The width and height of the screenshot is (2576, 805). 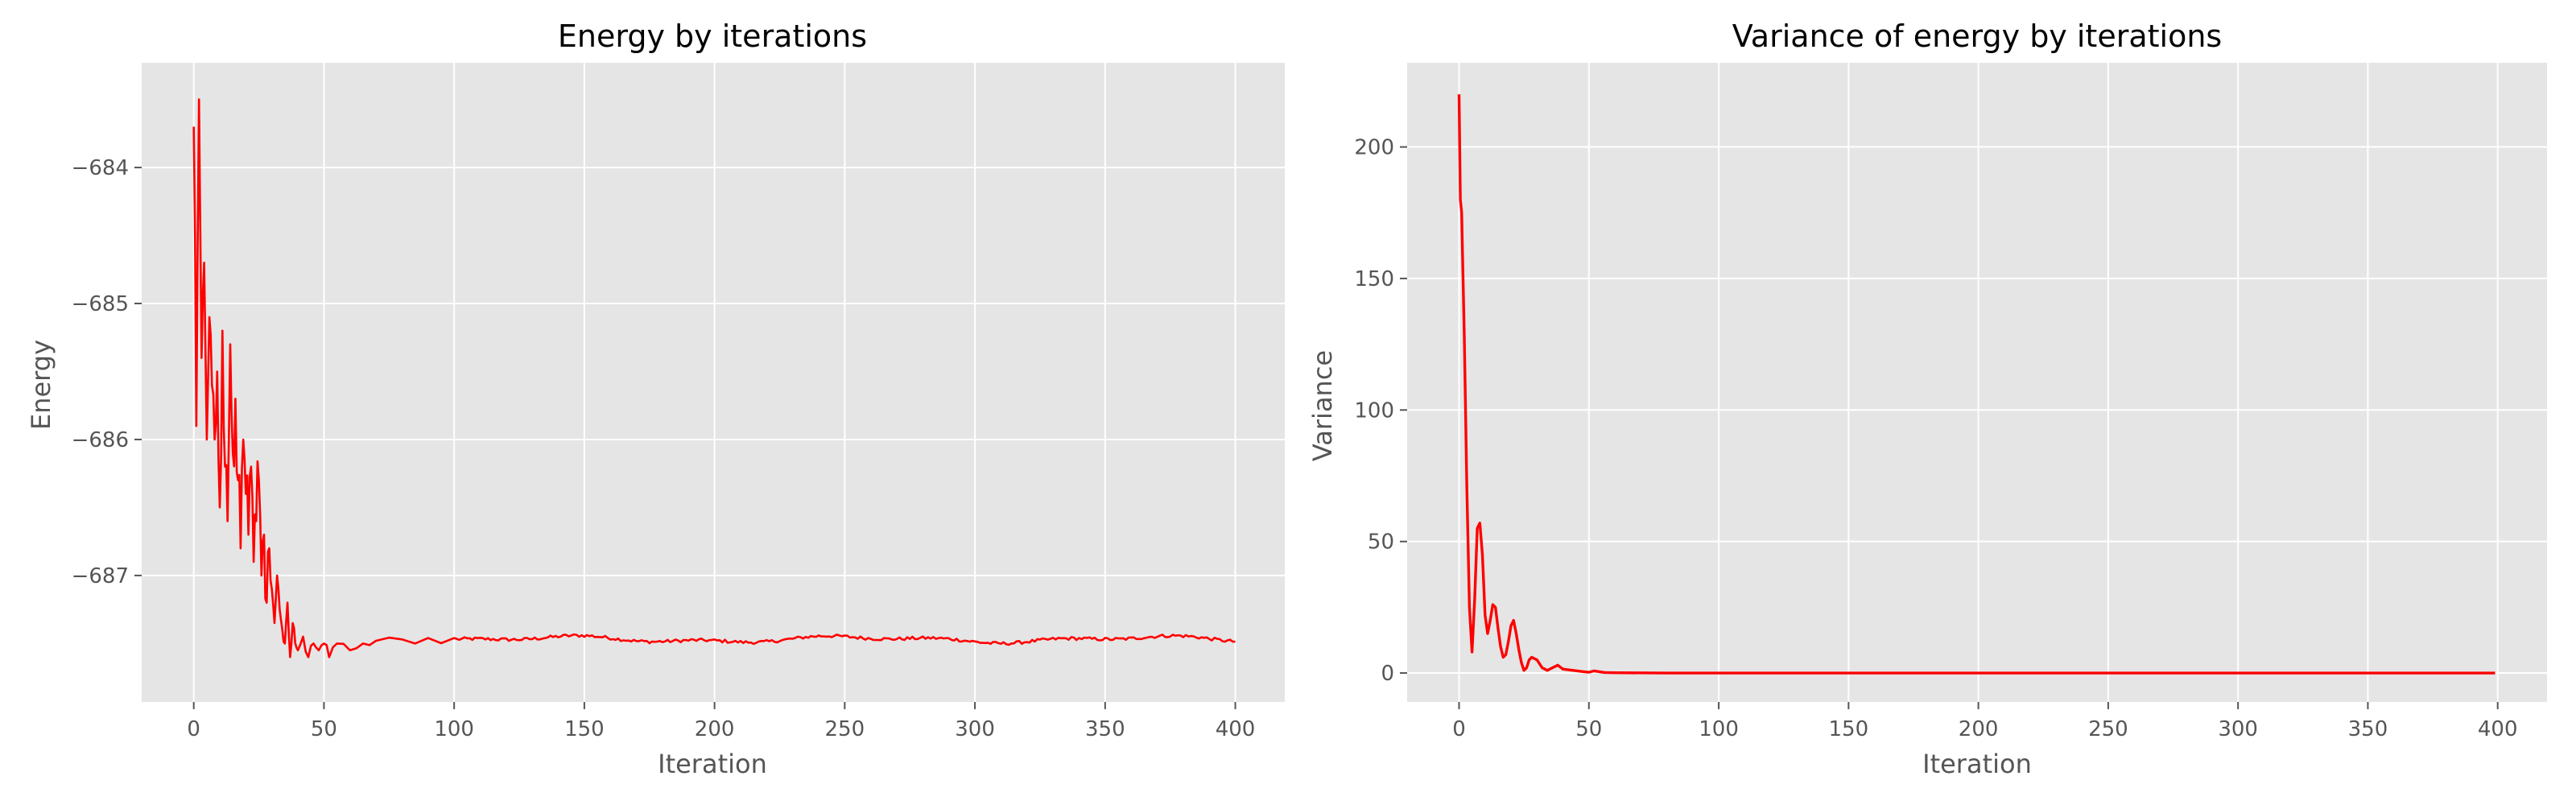 I want to click on y-tick-label: −687, so click(x=100, y=576).